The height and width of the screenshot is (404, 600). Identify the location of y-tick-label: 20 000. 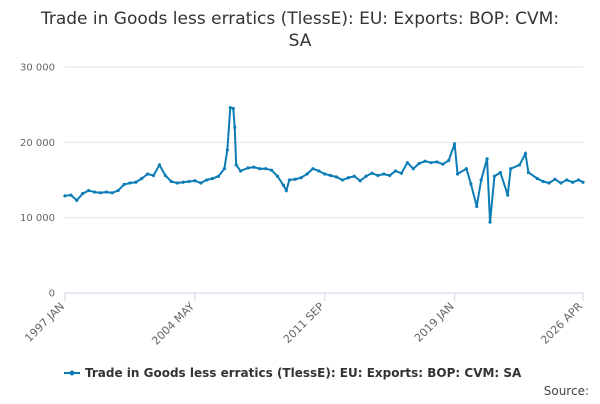
(37, 143).